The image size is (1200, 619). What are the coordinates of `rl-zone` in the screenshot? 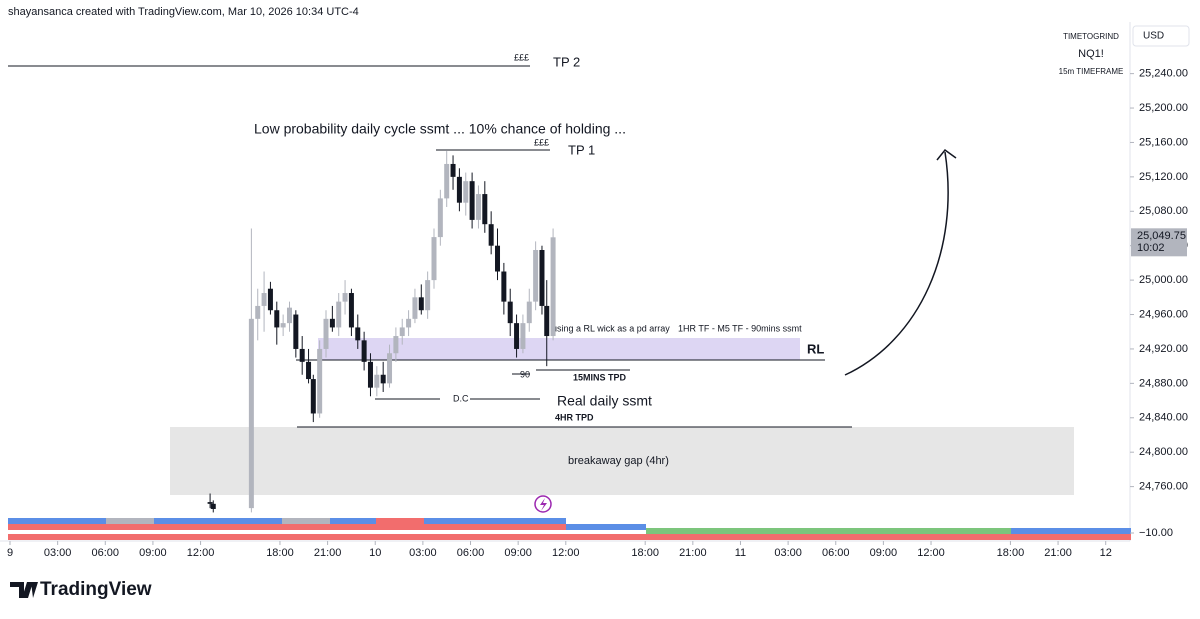 It's located at (559, 349).